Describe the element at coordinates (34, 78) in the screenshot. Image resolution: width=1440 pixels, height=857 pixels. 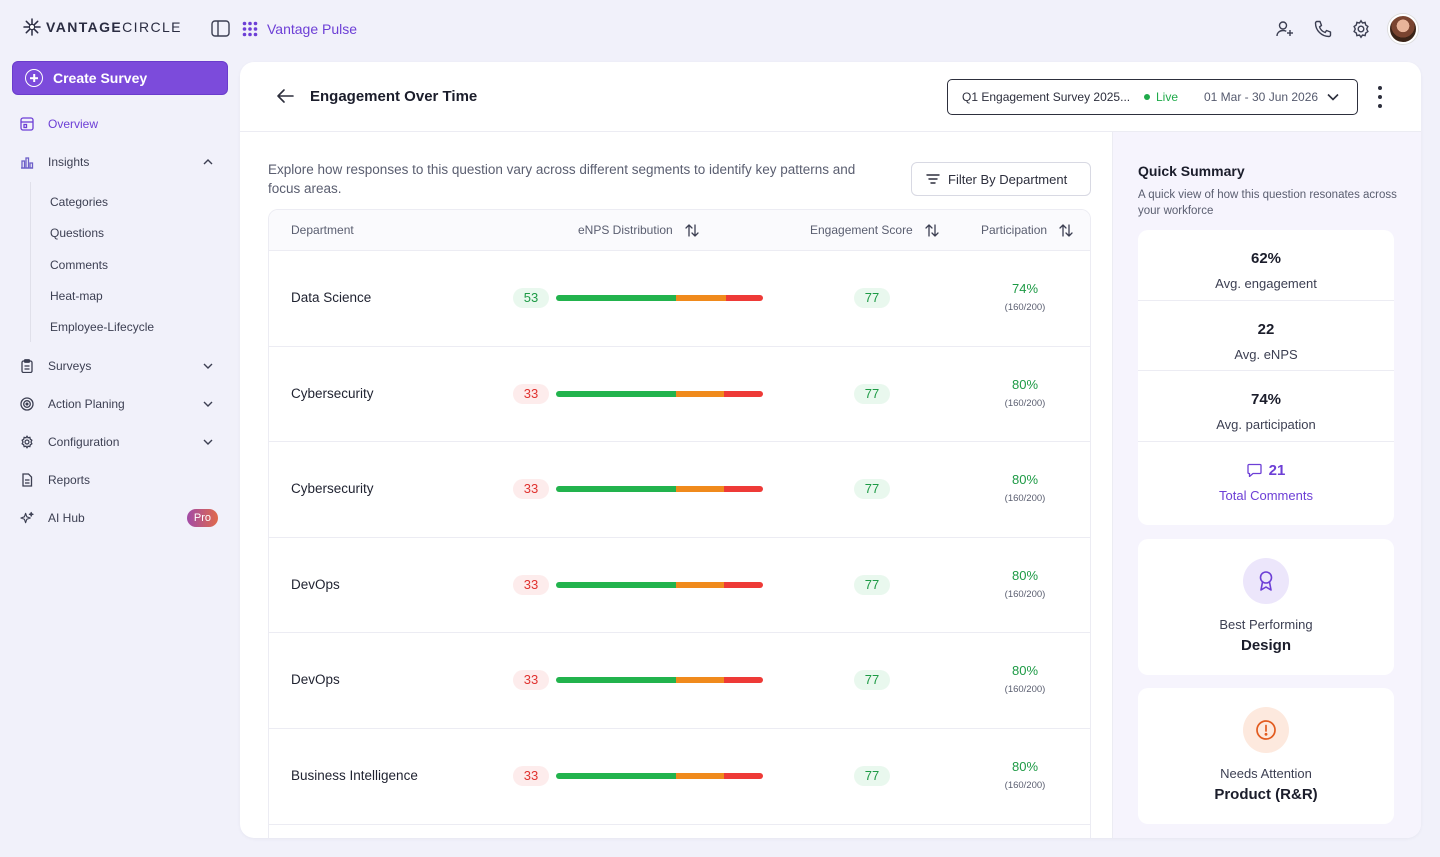
I see `plus-circle-icon` at that location.